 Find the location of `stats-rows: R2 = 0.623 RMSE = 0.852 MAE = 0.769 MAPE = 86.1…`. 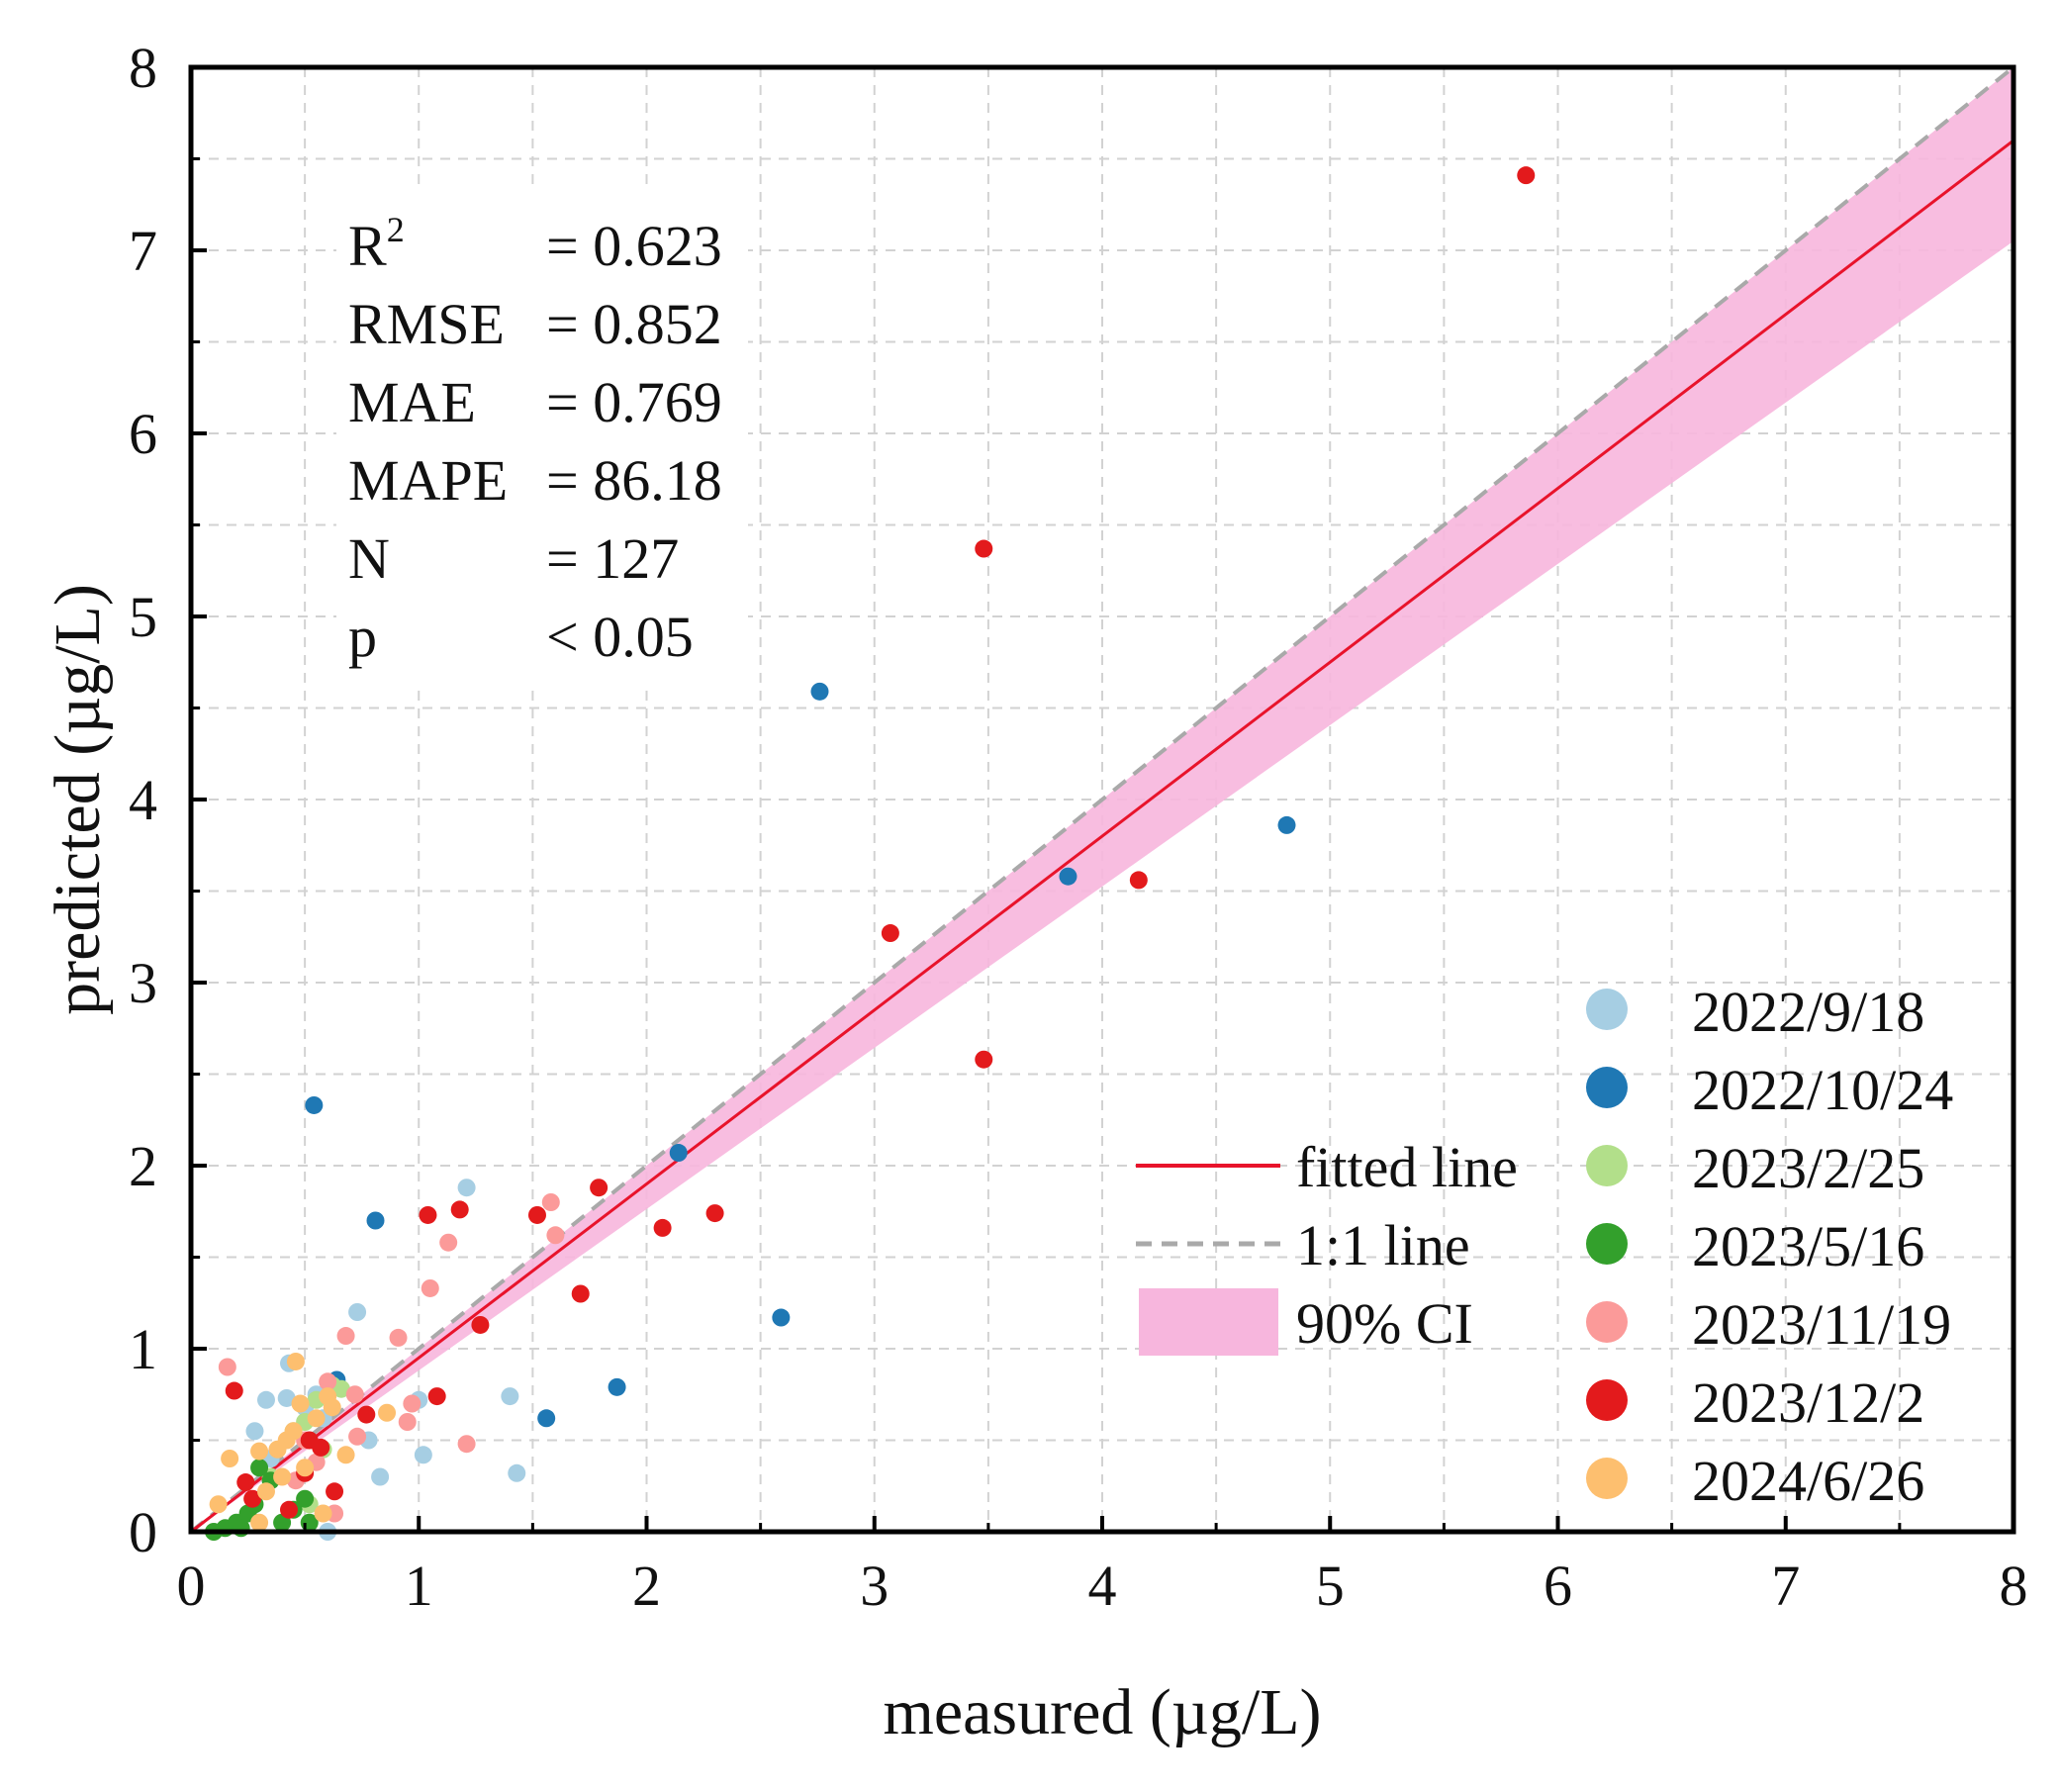

stats-rows: R2 = 0.623 RMSE = 0.852 MAE = 0.769 MAPE = 86.1… is located at coordinates (535, 440).